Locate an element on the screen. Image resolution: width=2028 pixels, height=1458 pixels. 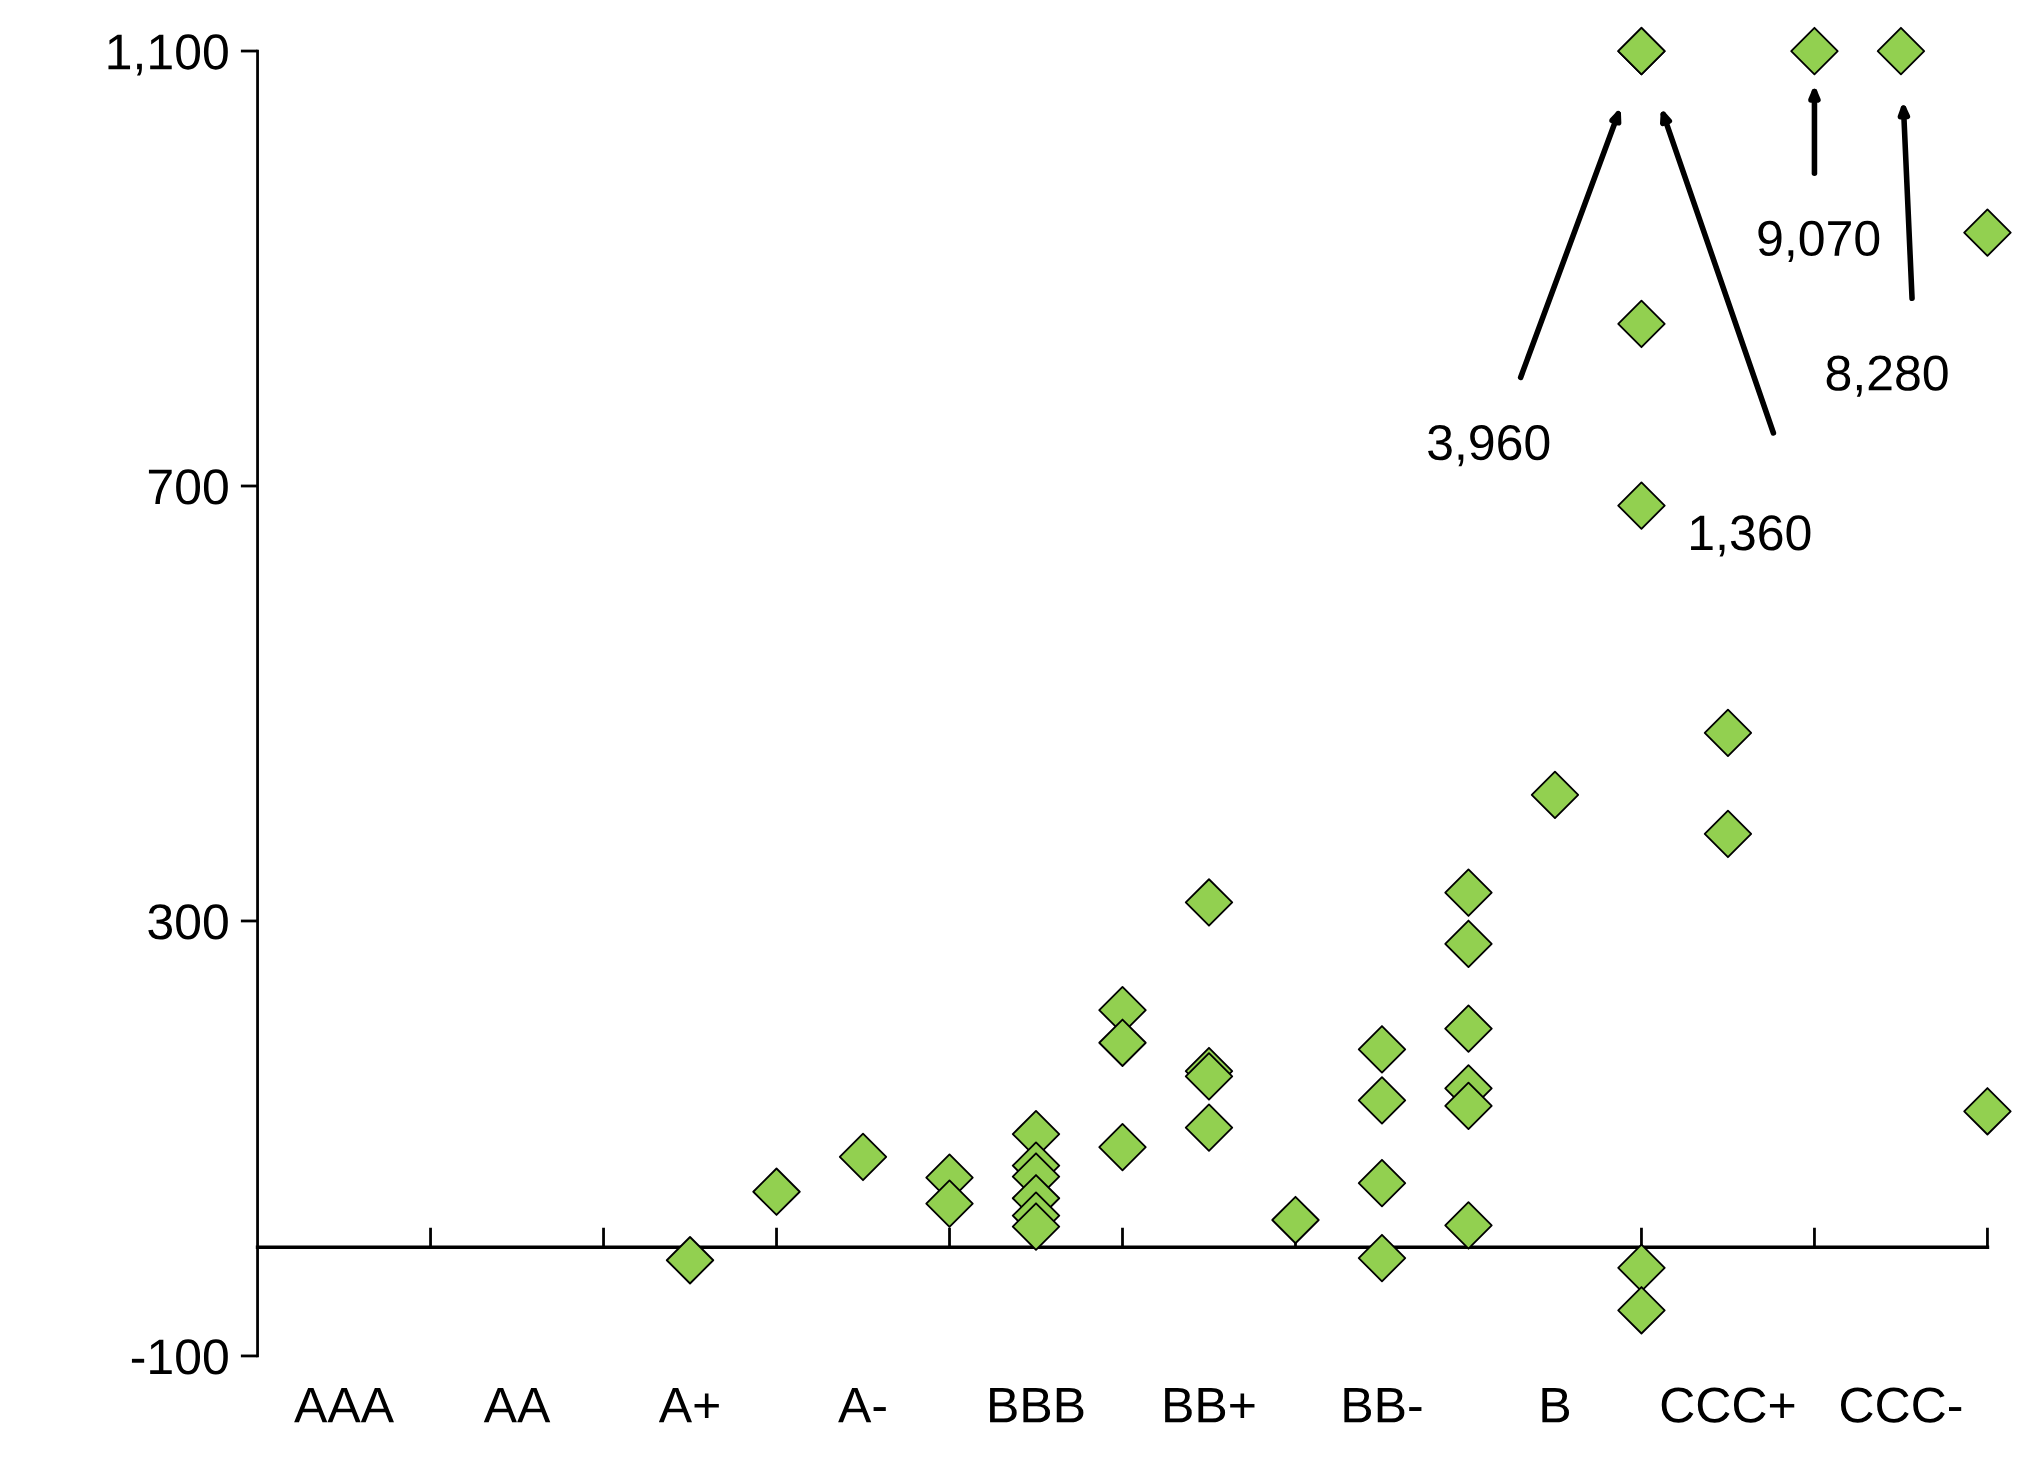
y-tick-label: -100 is located at coordinates (179, 1357).